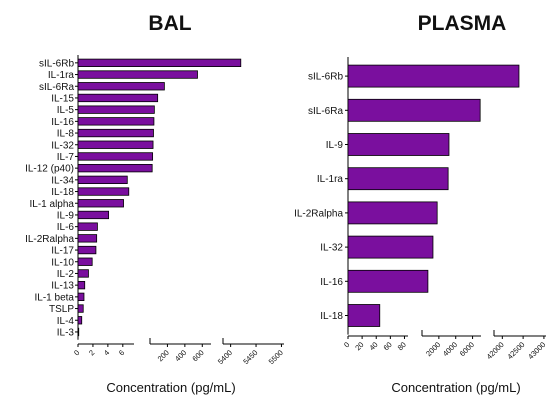 This screenshot has width=553, height=402. What do you see at coordinates (66, 157) in the screenshot?
I see `bal-category-label: IL-7` at bounding box center [66, 157].